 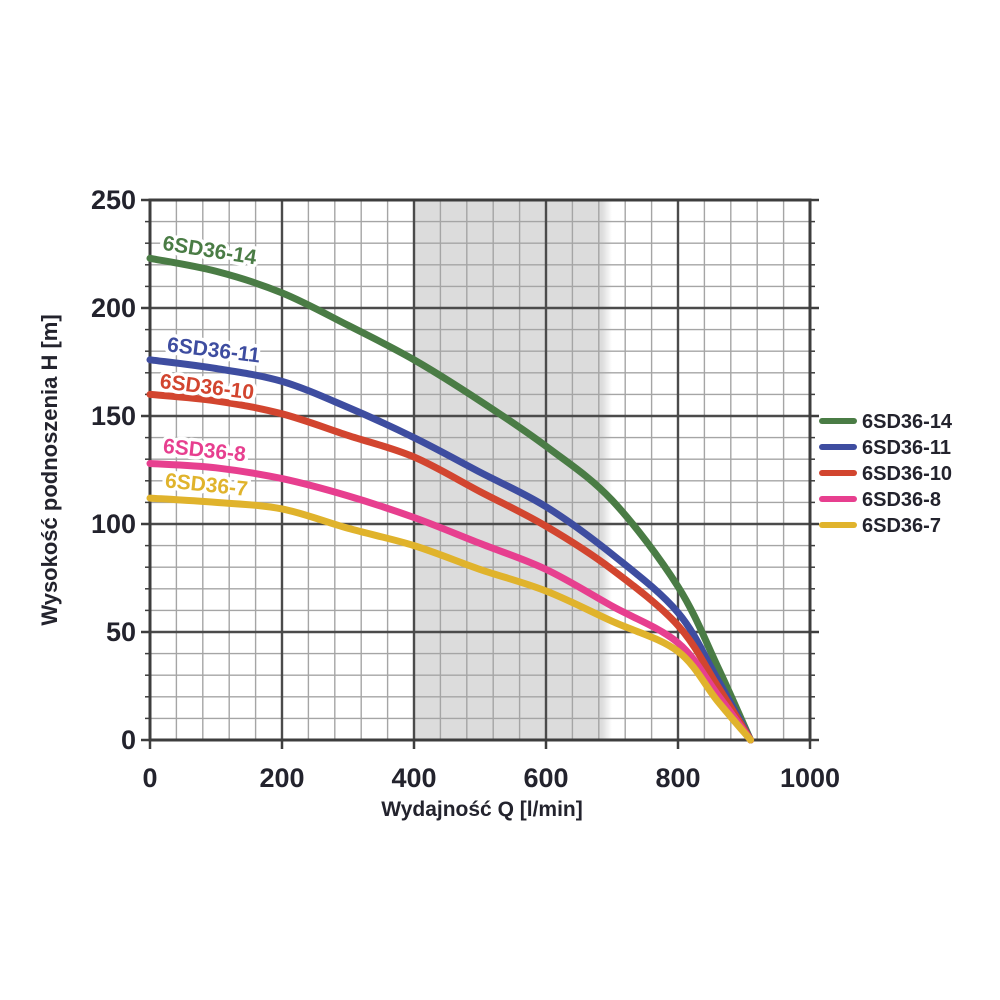 I want to click on legend-item: 6SD36-11, so click(x=885, y=448).